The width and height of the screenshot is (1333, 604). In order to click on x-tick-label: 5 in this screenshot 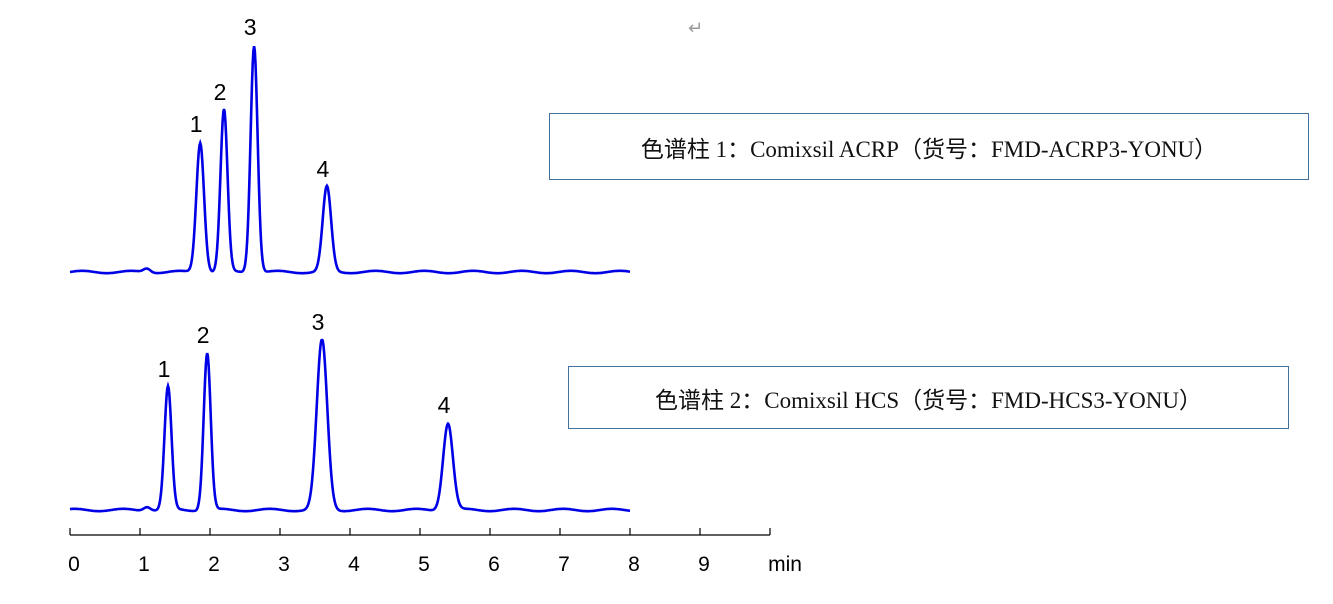, I will do `click(424, 564)`.